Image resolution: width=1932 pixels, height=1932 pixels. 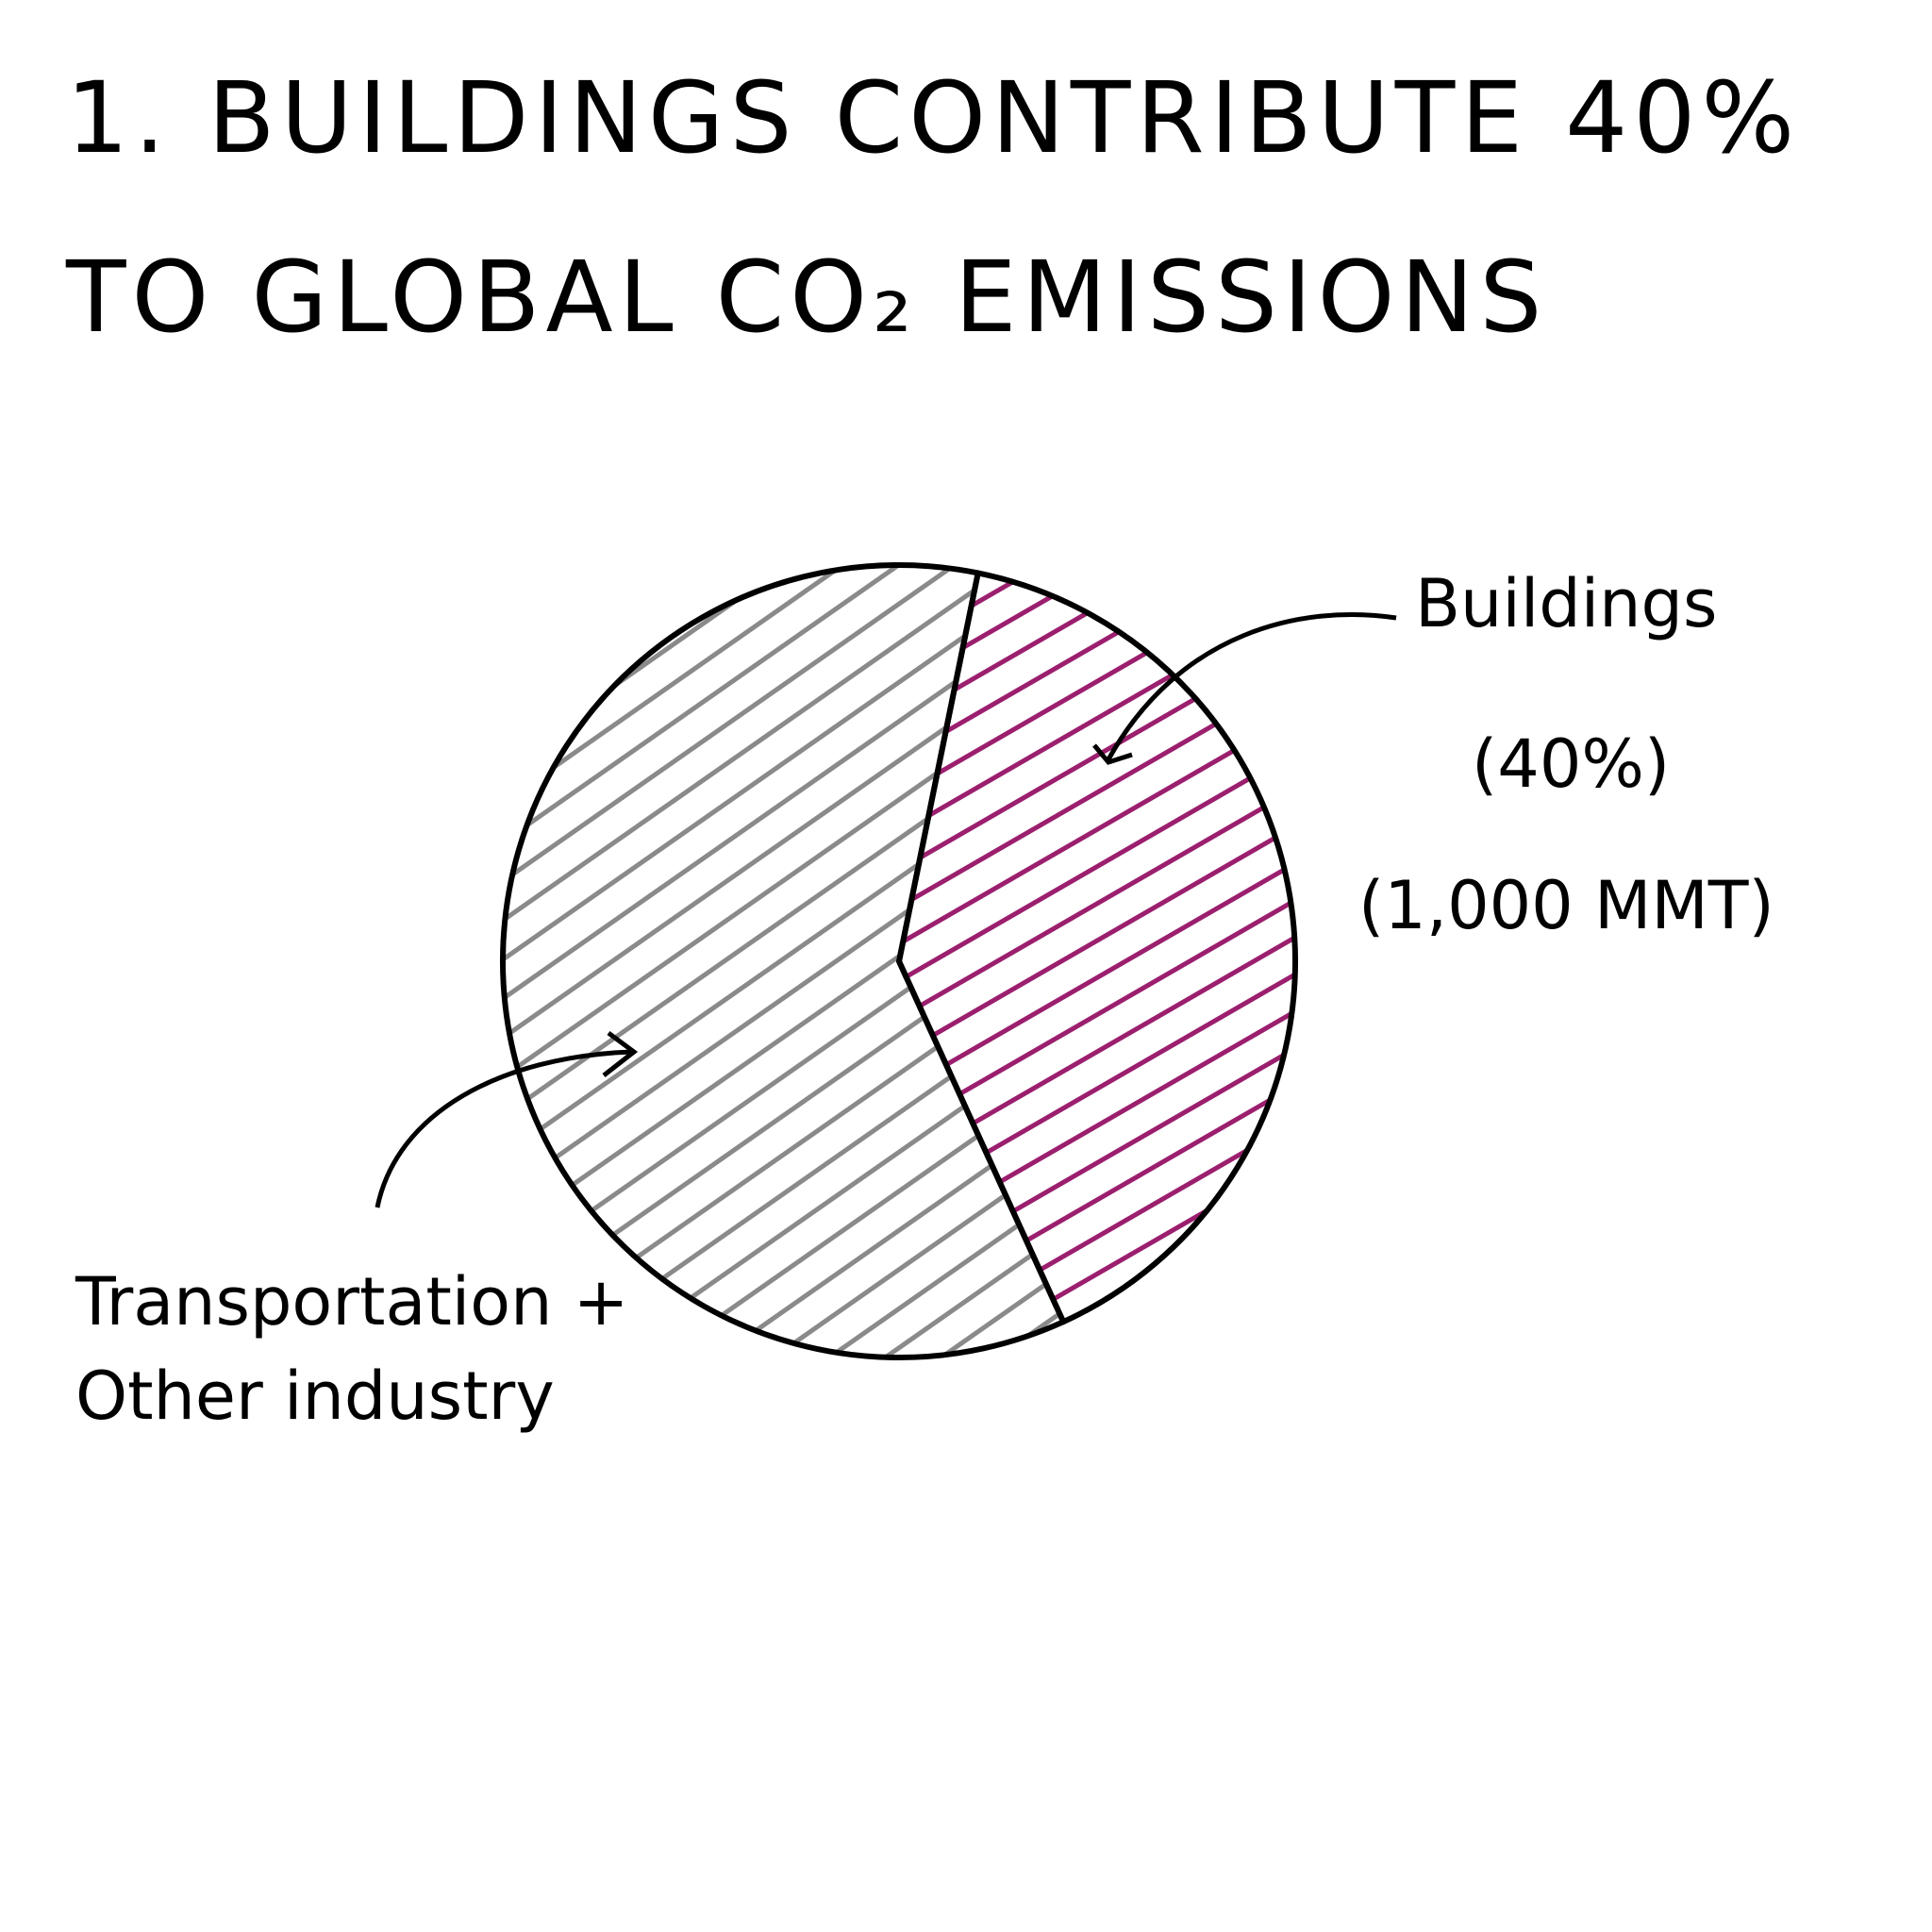 I want to click on buildings-arrow, so click(x=1251, y=686).